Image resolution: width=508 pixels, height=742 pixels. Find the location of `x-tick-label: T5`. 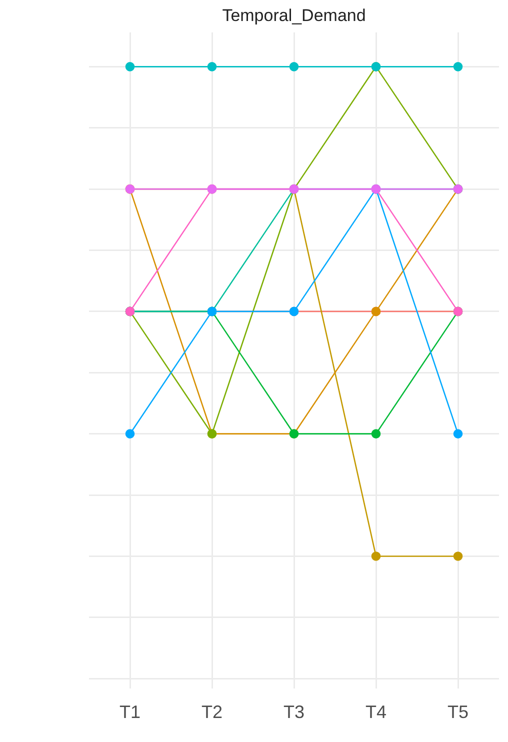

x-tick-label: T5 is located at coordinates (458, 712).